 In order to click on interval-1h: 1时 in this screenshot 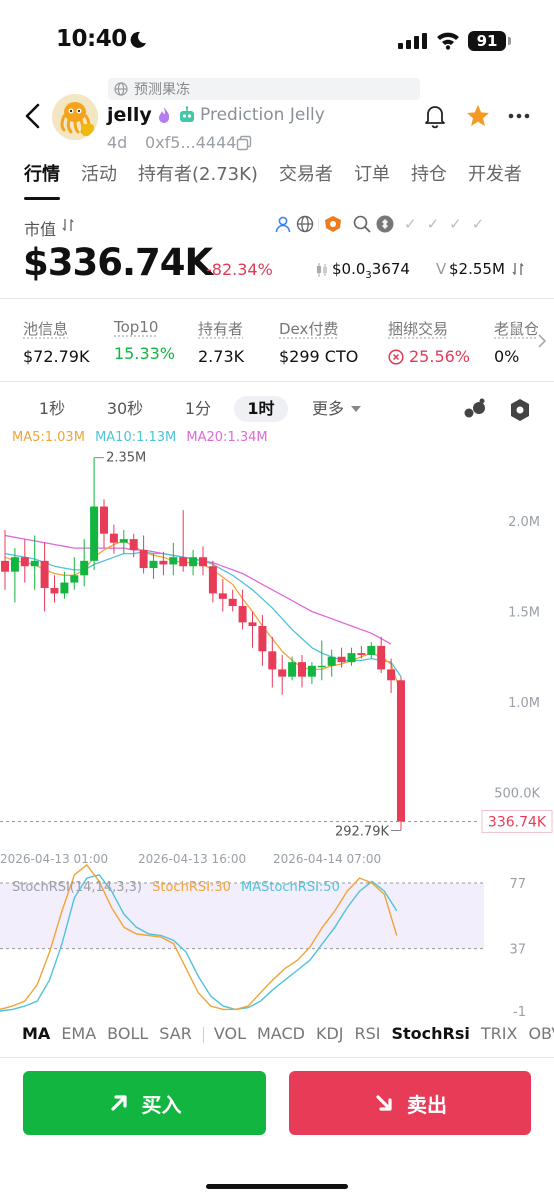, I will do `click(261, 409)`.